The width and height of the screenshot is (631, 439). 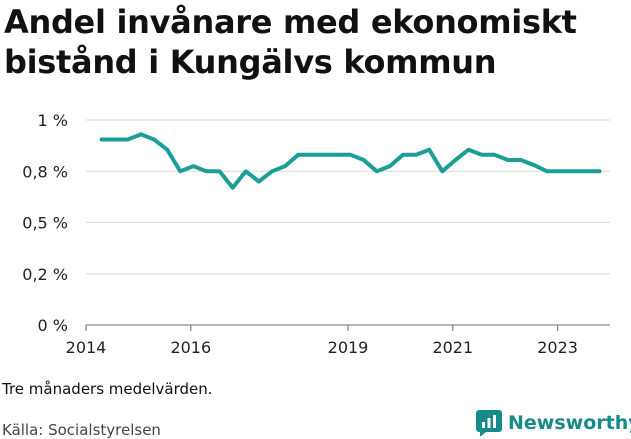 I want to click on source-credit: Källa: Socialstyrelsen, so click(x=81, y=430).